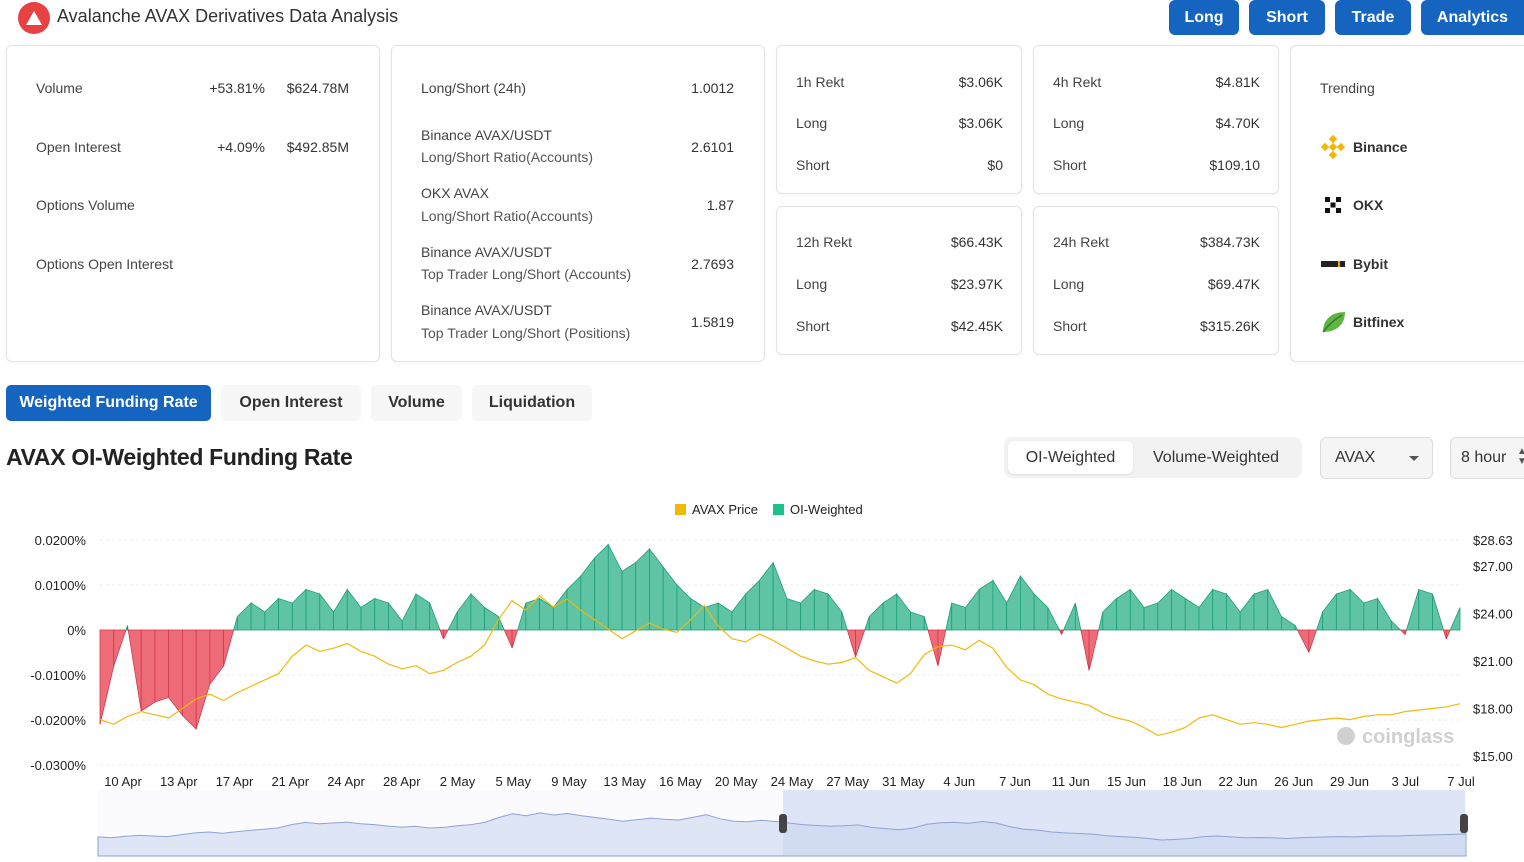 The height and width of the screenshot is (862, 1524). I want to click on x-tick-label: 13 May, so click(624, 781).